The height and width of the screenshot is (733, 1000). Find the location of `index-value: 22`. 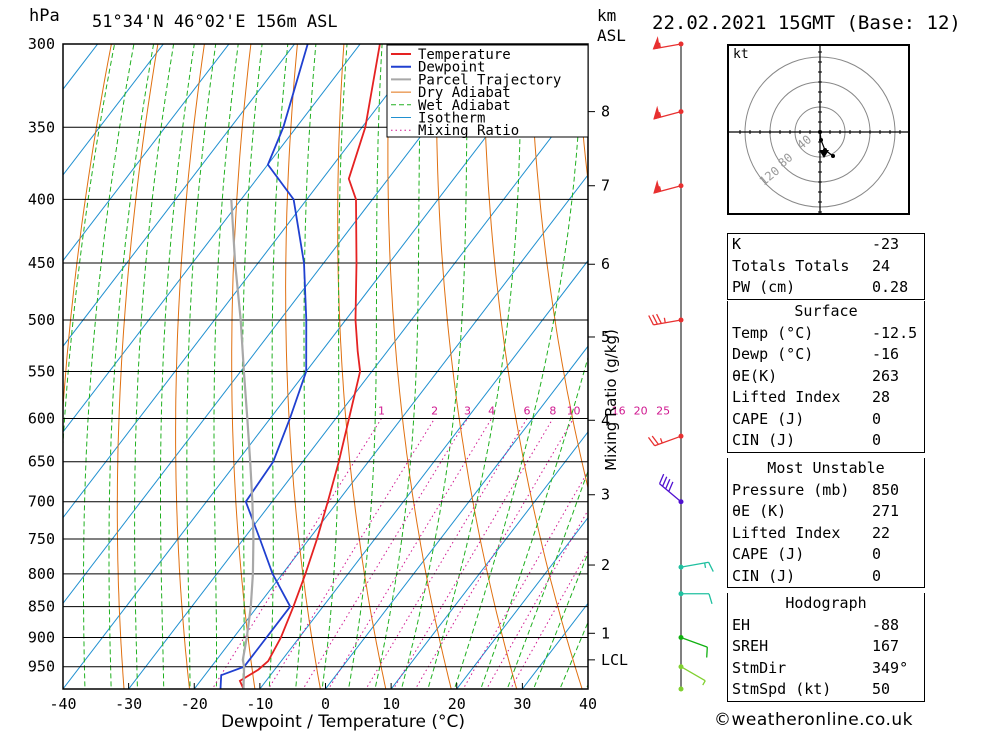

index-value: 22 is located at coordinates (881, 532).